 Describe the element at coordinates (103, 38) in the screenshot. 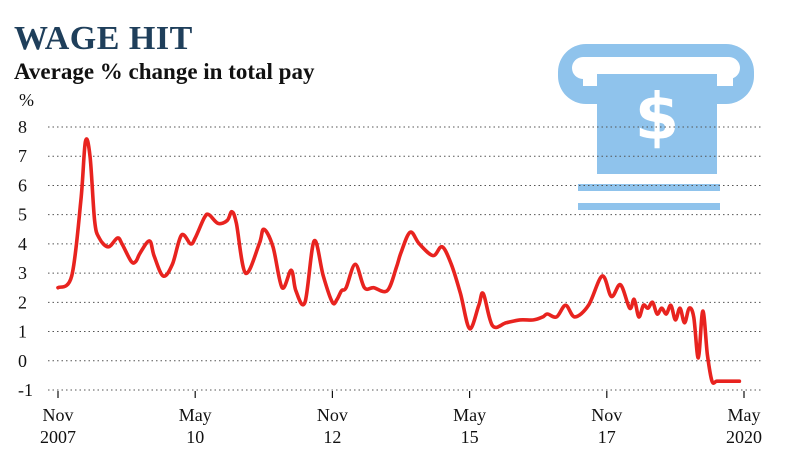

I see `chart-title: WAGE HIT` at that location.